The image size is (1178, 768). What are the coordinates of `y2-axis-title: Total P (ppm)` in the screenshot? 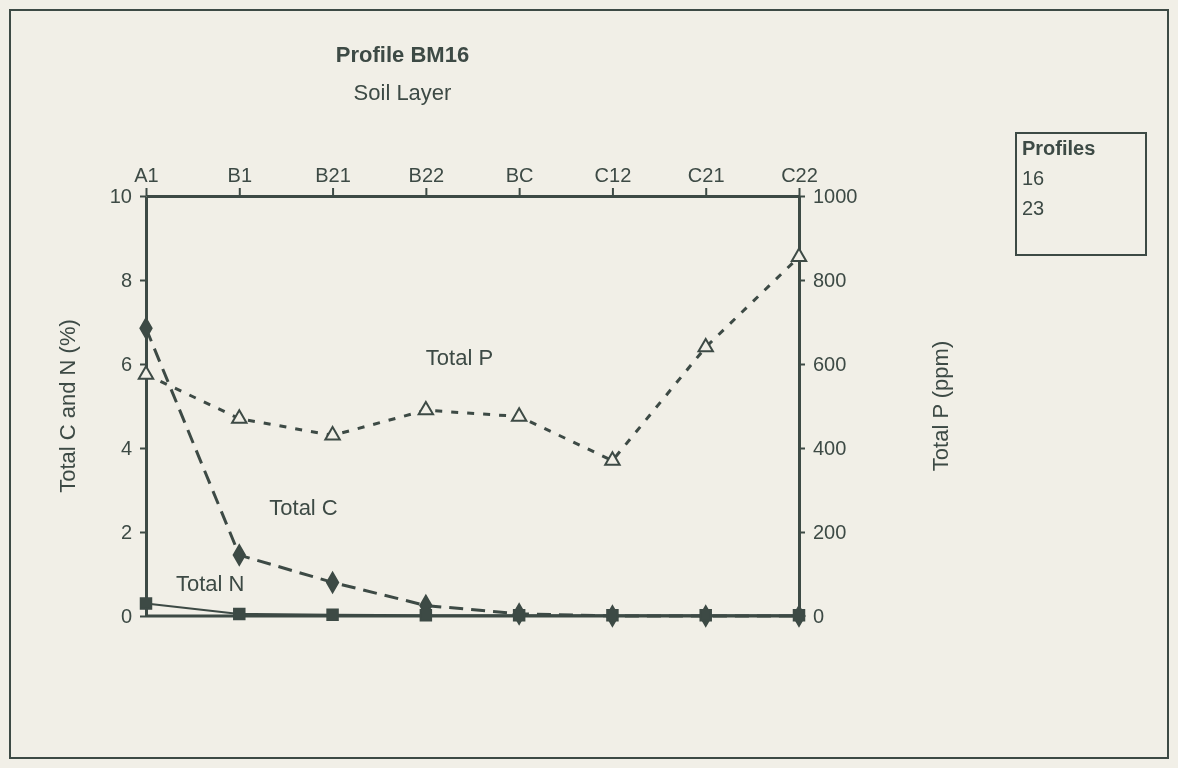 It's located at (940, 406).